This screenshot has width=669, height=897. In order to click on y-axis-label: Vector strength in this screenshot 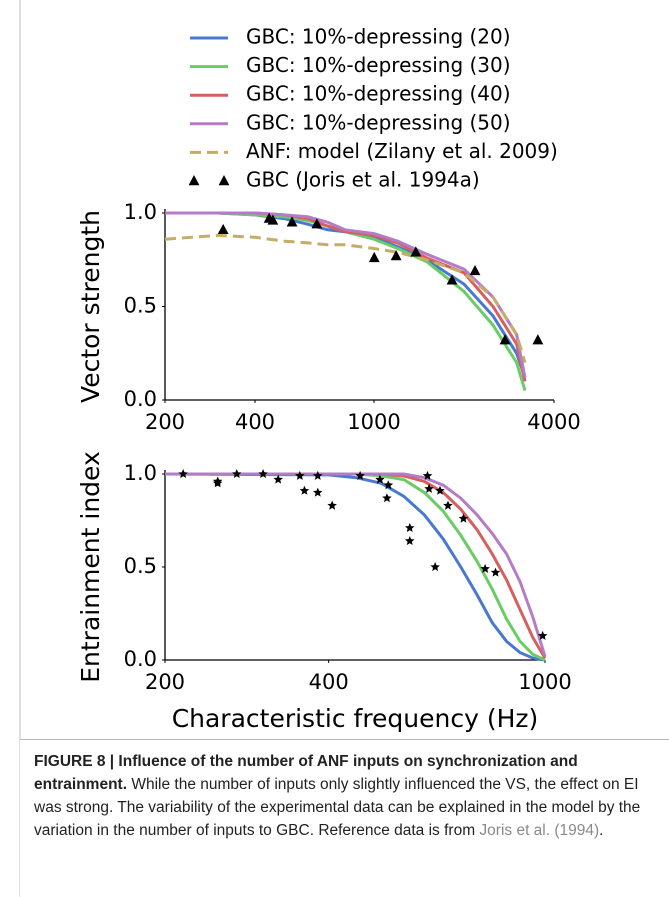, I will do `click(90, 306)`.